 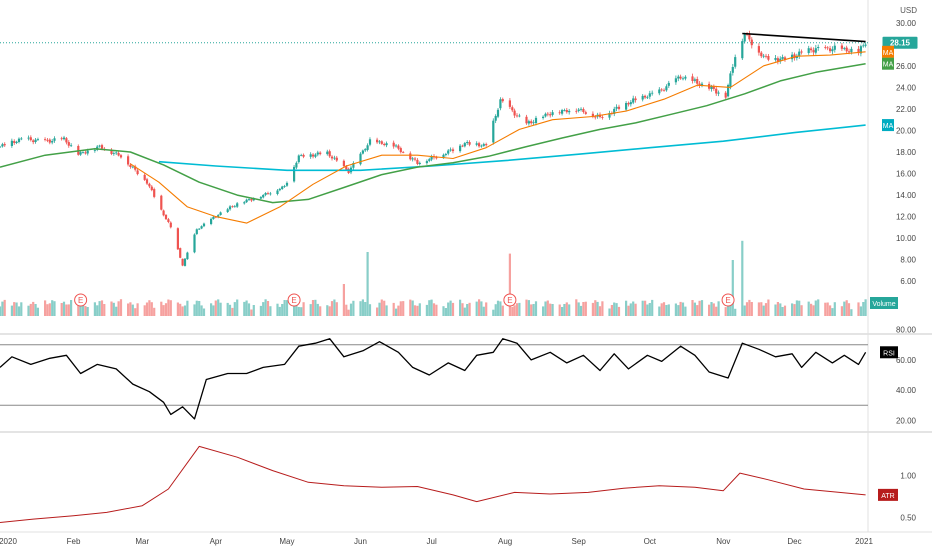 What do you see at coordinates (723, 541) in the screenshot?
I see `time-tick-label: Nov` at bounding box center [723, 541].